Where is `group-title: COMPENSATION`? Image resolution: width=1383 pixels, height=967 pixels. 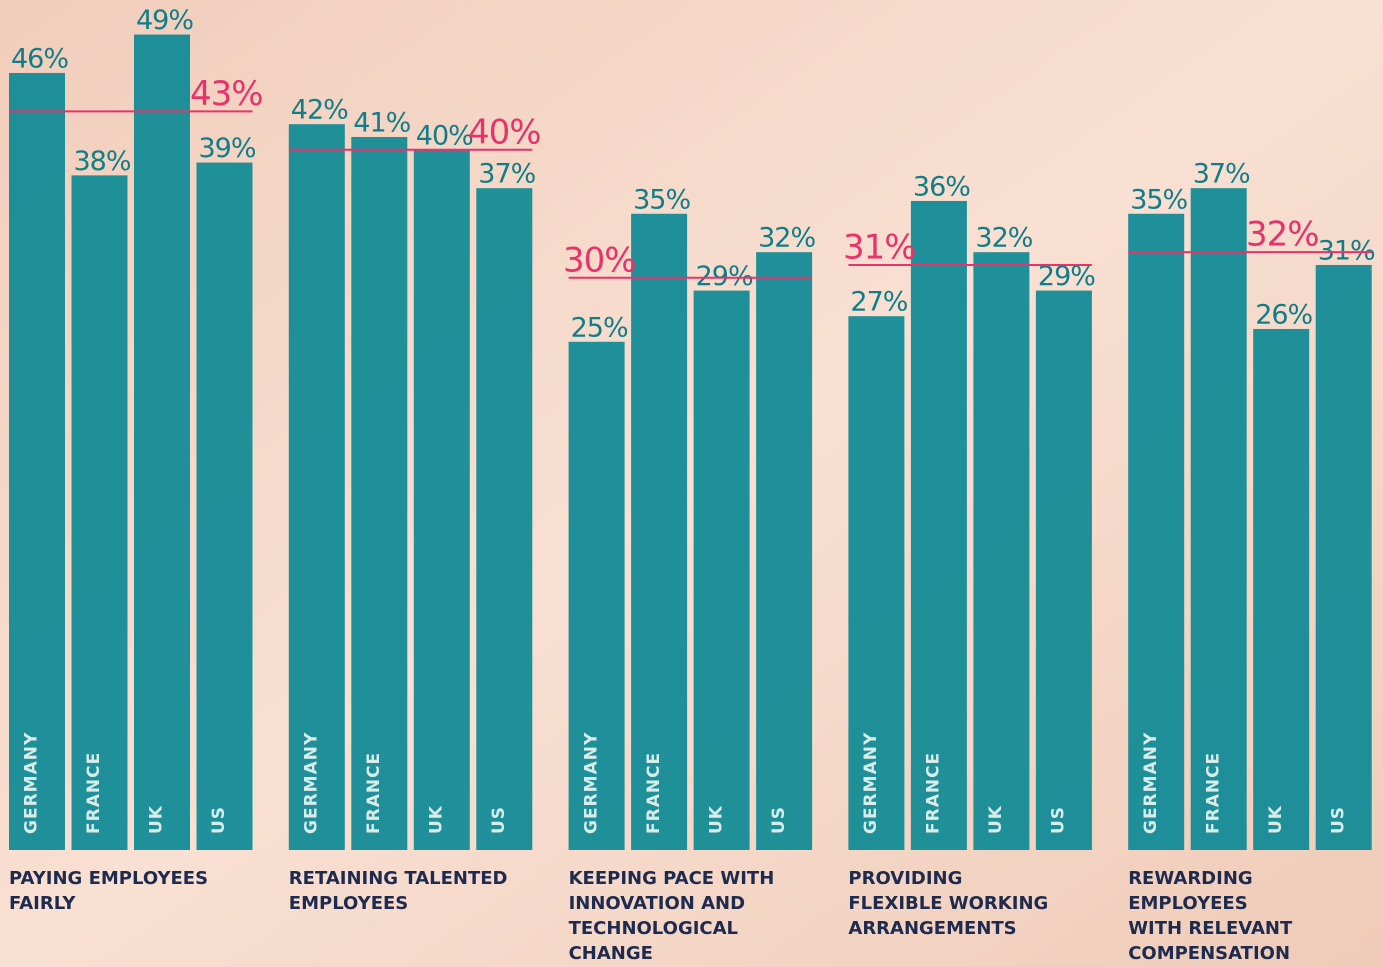 group-title: COMPENSATION is located at coordinates (1209, 953).